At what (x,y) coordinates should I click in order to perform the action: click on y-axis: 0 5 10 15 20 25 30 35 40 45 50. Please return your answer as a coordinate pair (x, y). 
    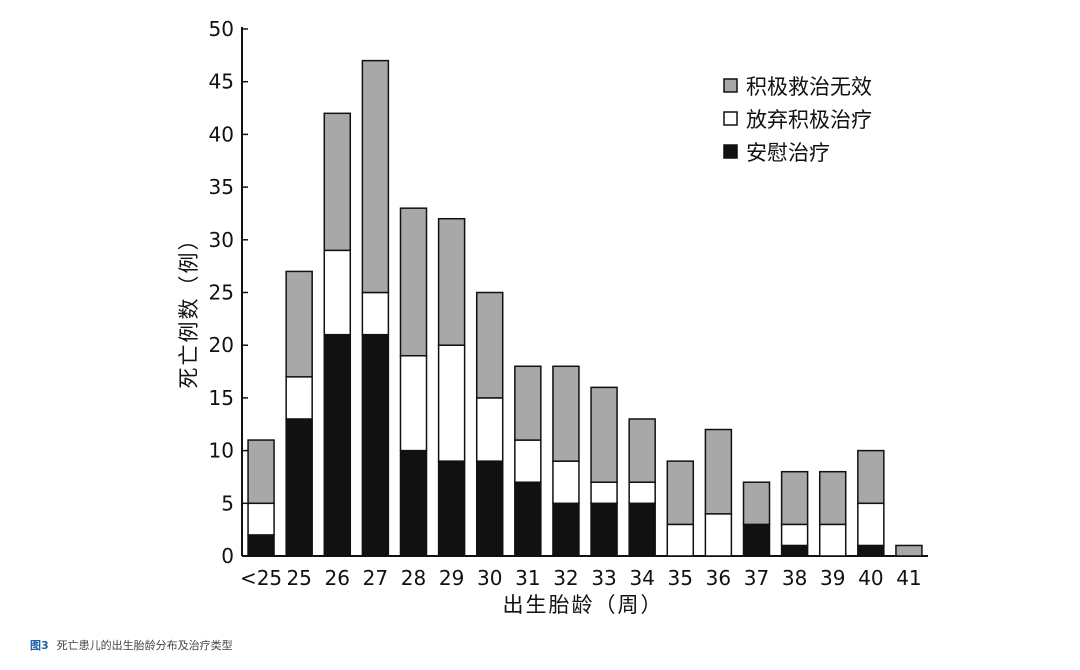
    Looking at the image, I should click on (228, 292).